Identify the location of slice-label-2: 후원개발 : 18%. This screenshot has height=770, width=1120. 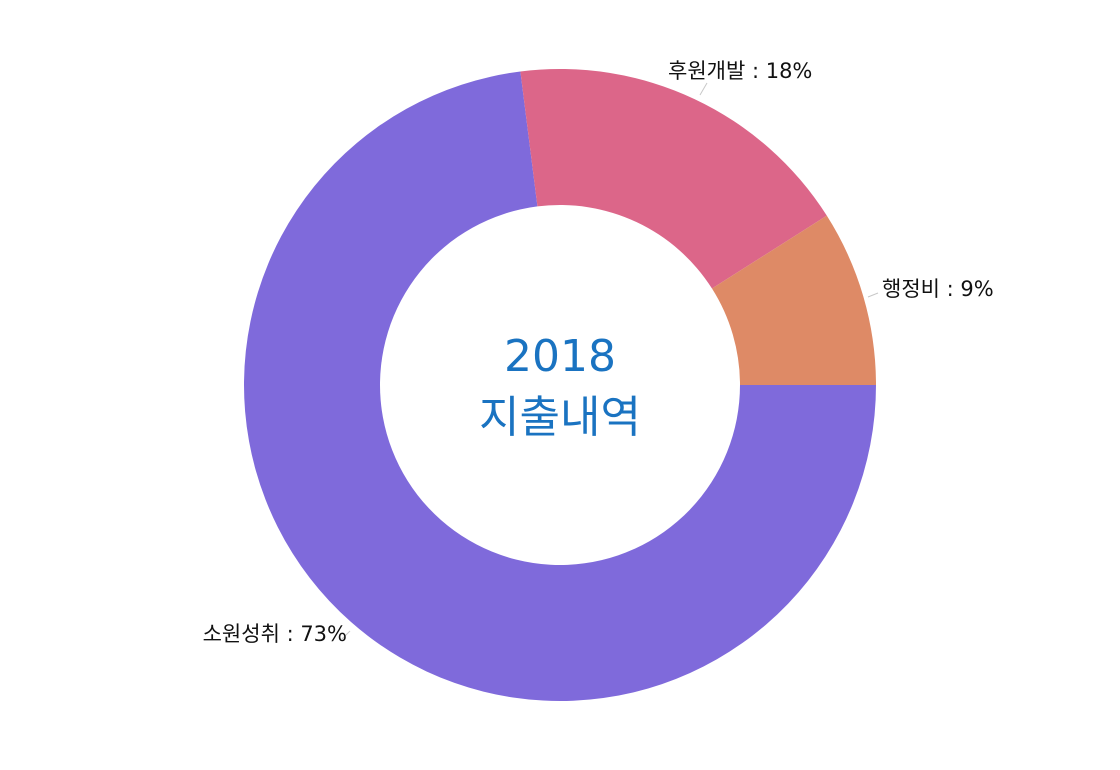
(740, 71).